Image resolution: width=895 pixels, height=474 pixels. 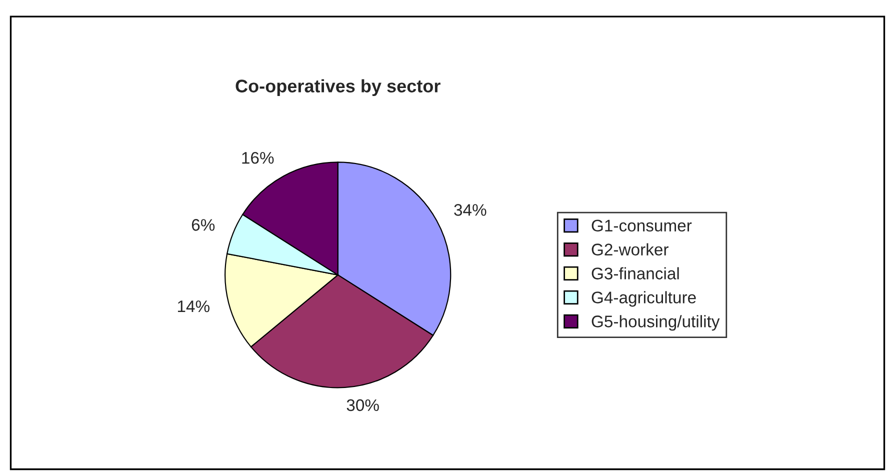 What do you see at coordinates (642, 226) in the screenshot?
I see `legend-label: G1-consumer` at bounding box center [642, 226].